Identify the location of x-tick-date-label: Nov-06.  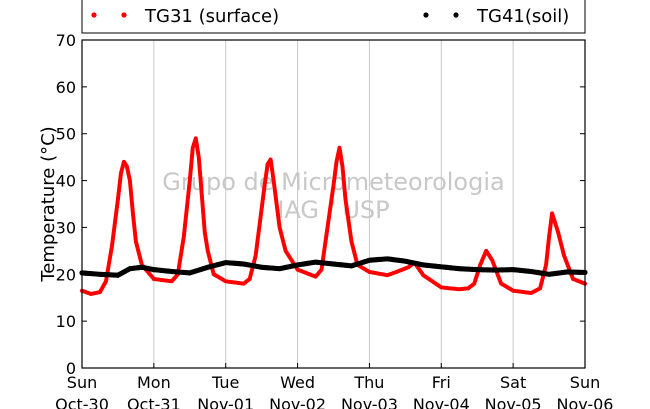
(585, 402).